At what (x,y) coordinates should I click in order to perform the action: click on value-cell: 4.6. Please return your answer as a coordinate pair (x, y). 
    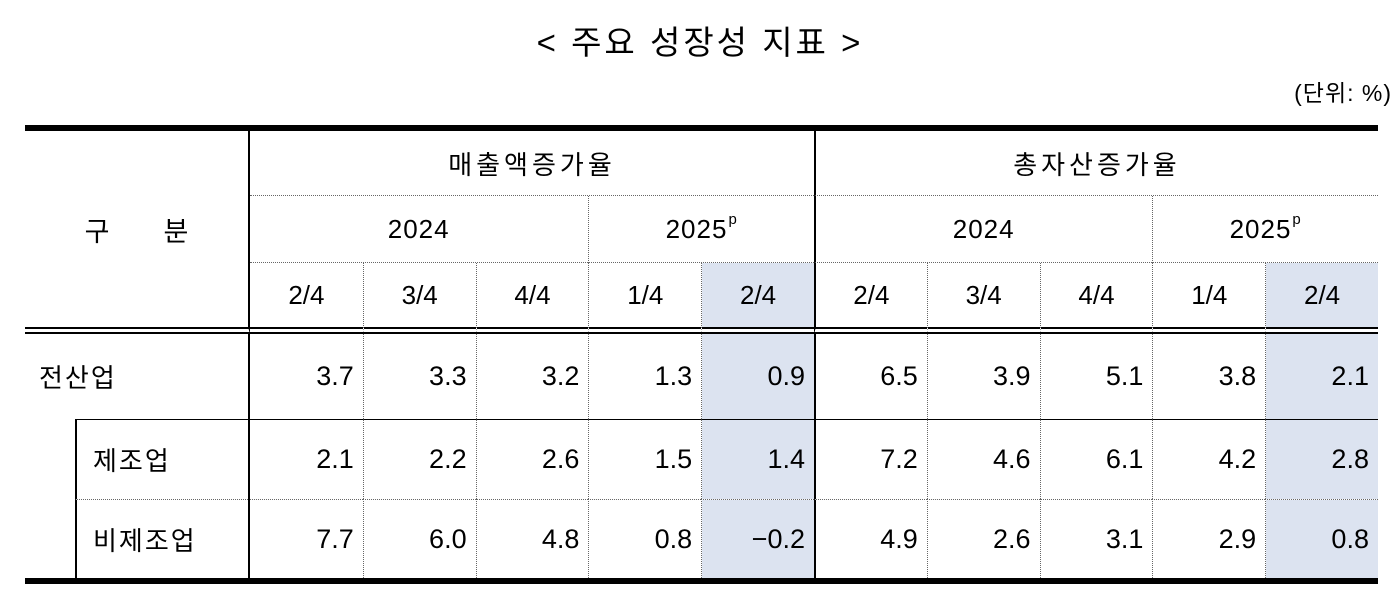
    Looking at the image, I should click on (983, 459).